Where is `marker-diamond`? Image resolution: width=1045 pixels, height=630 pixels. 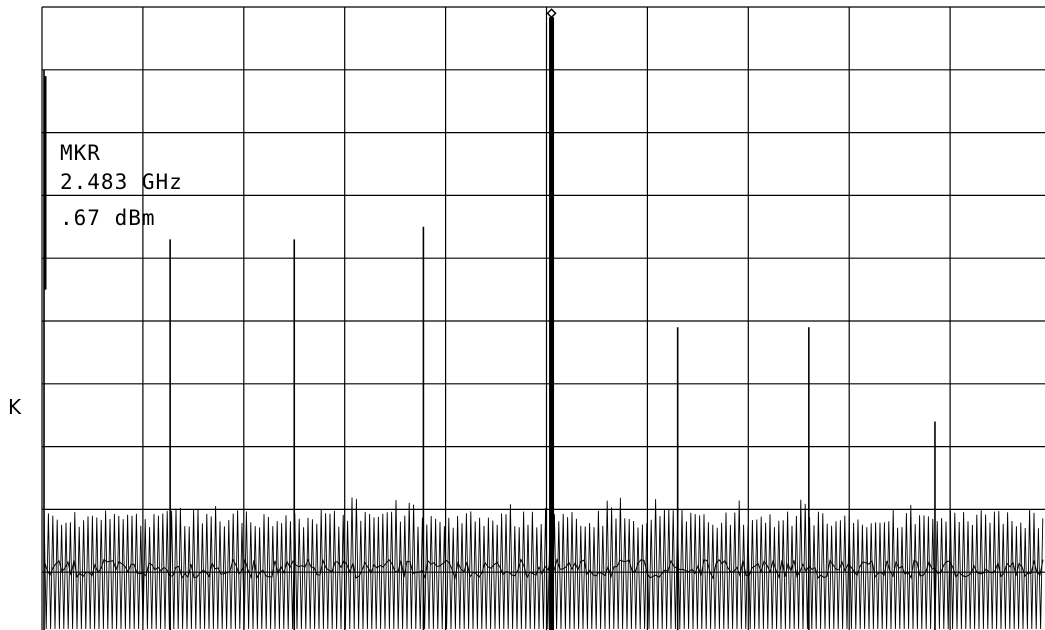
marker-diamond is located at coordinates (551, 13).